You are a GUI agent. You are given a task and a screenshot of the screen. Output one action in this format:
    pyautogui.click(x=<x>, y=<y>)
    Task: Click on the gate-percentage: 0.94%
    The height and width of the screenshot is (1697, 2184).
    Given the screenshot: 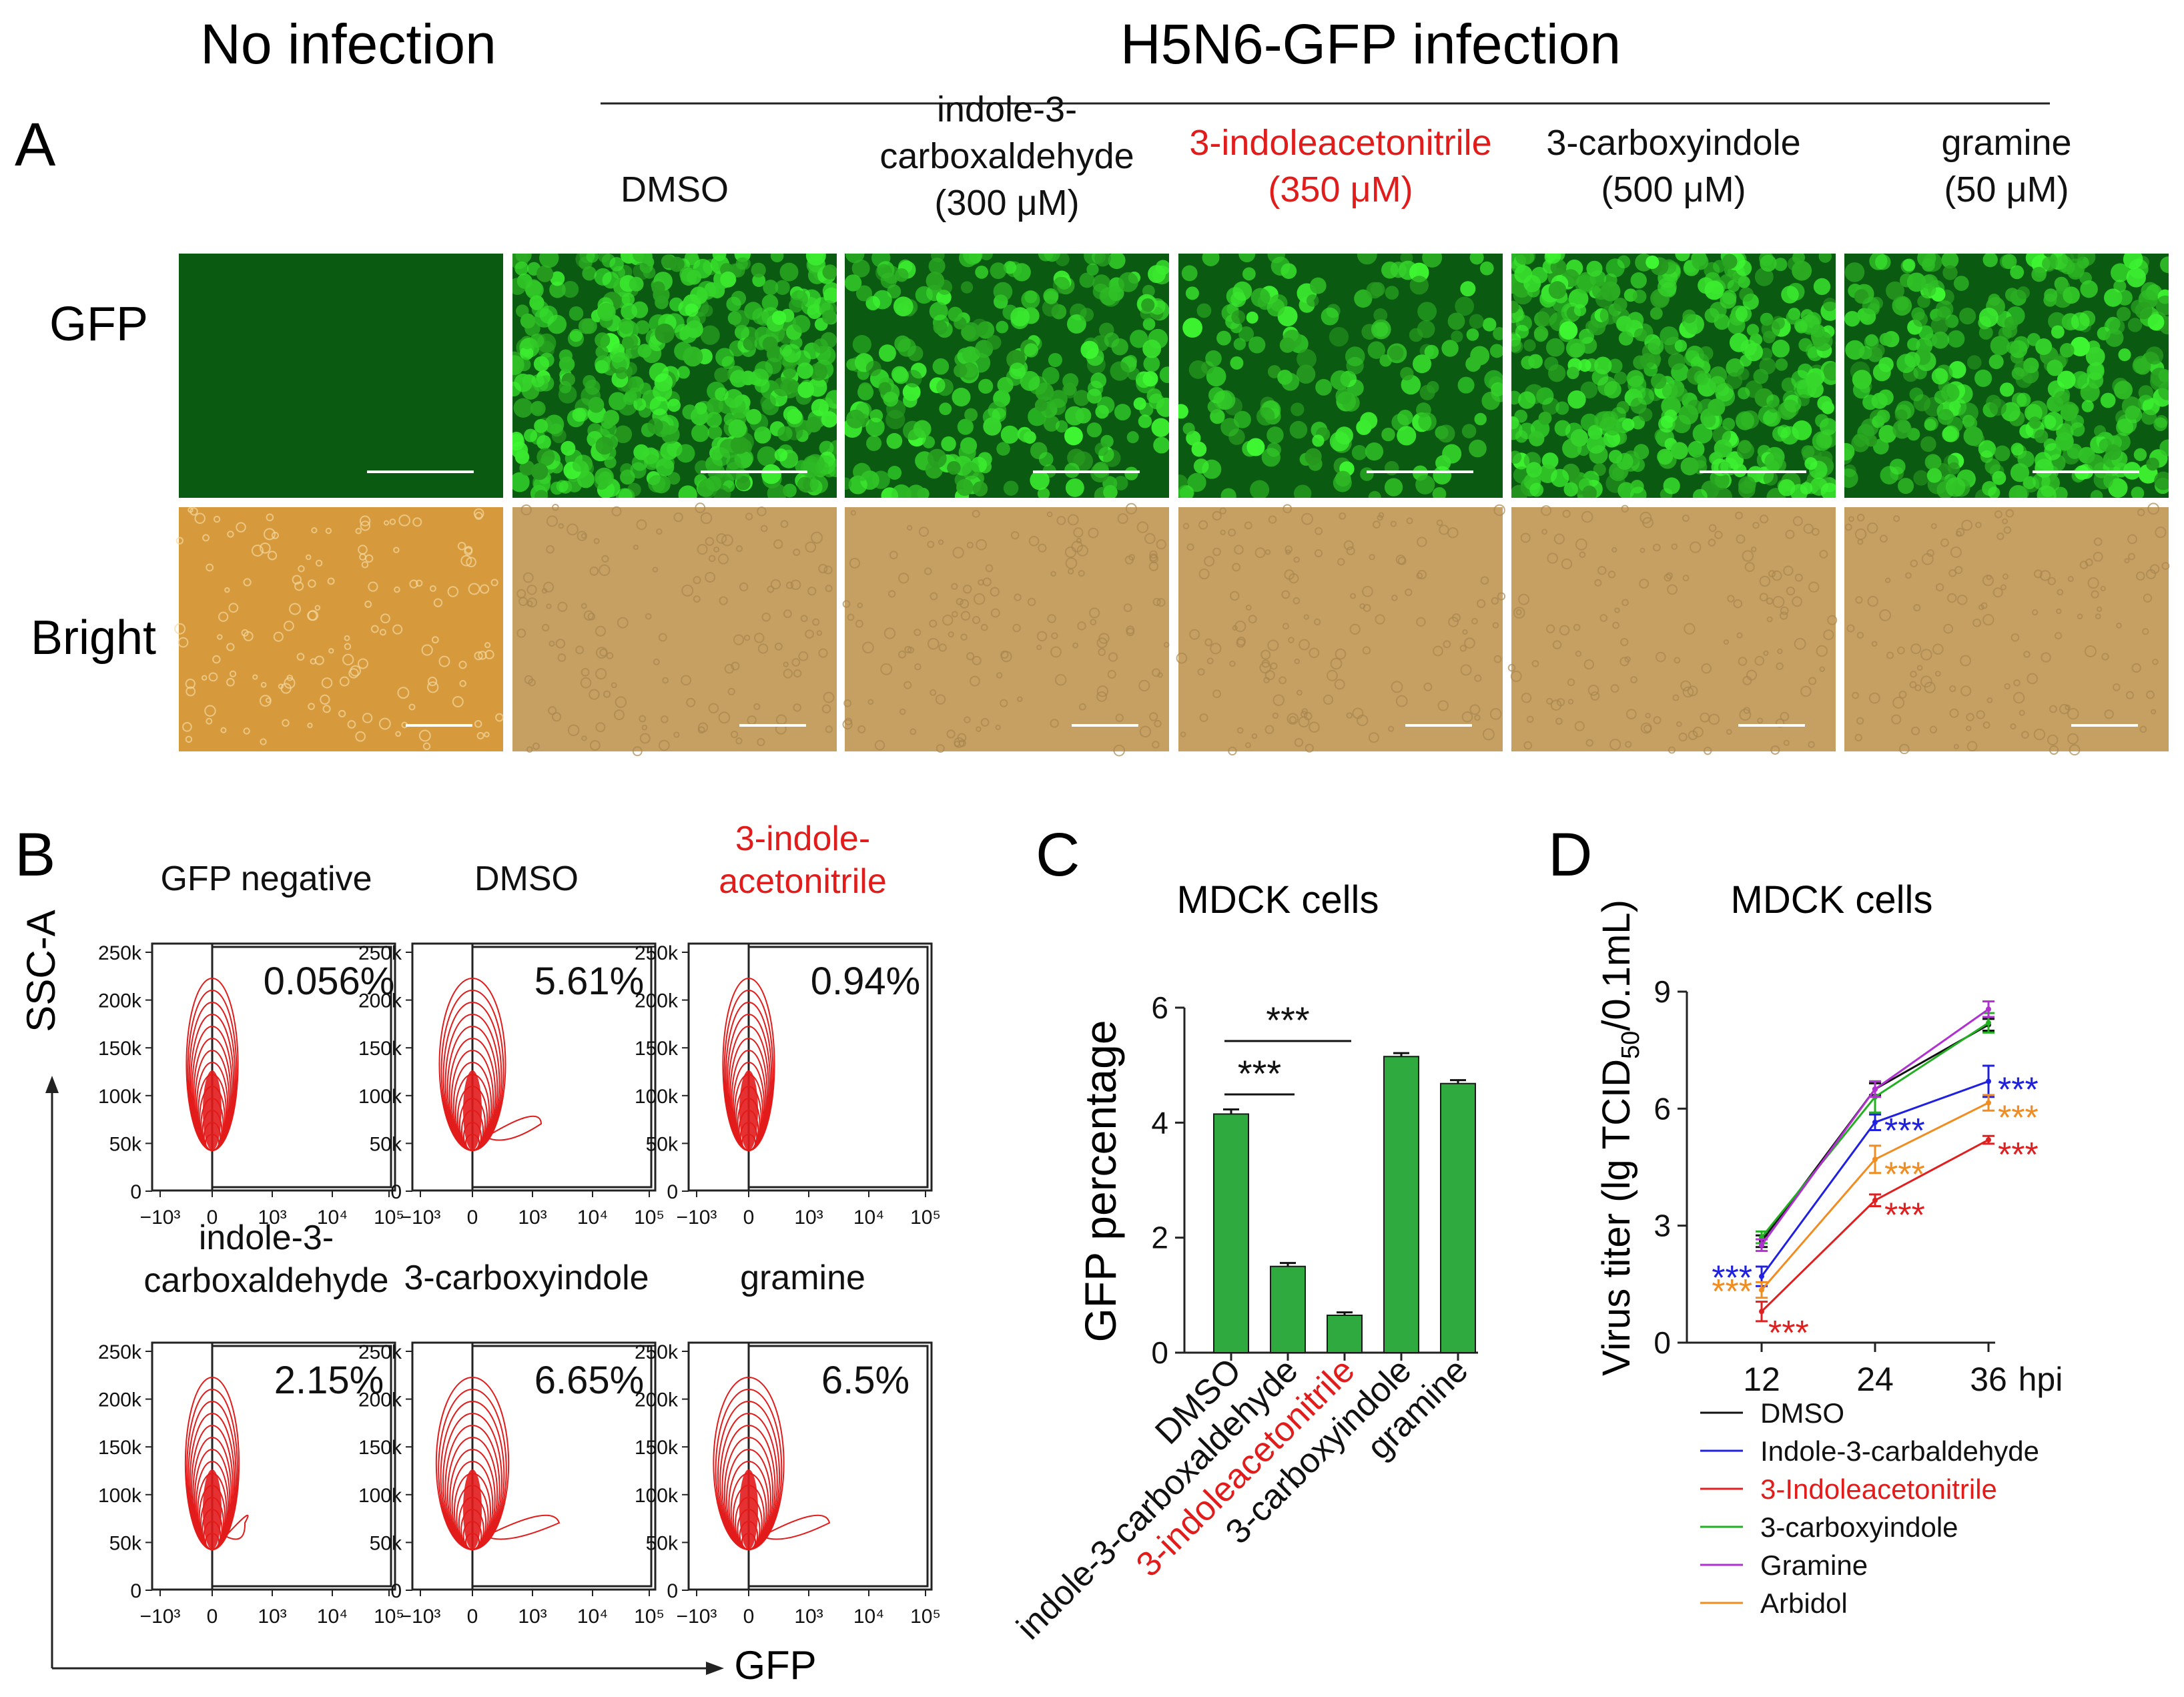 What is the action you would take?
    pyautogui.click(x=865, y=981)
    